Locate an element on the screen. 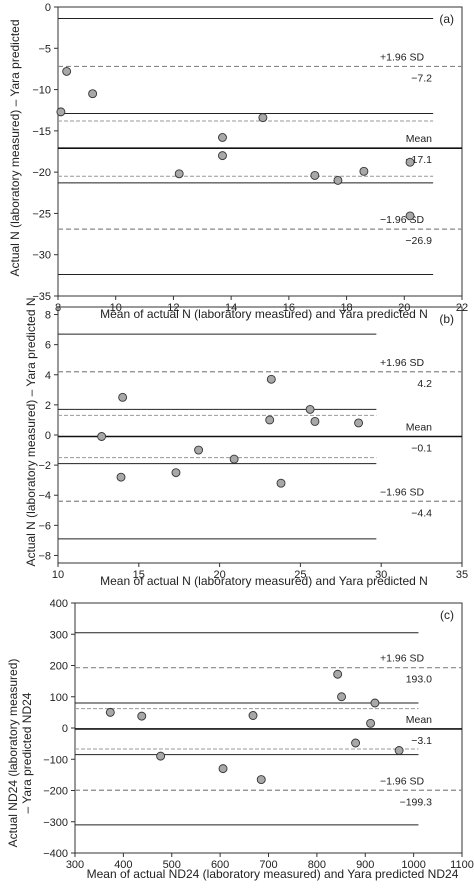 Image resolution: width=474 pixels, height=896 pixels. y-tick-label: −8 is located at coordinates (44, 556).